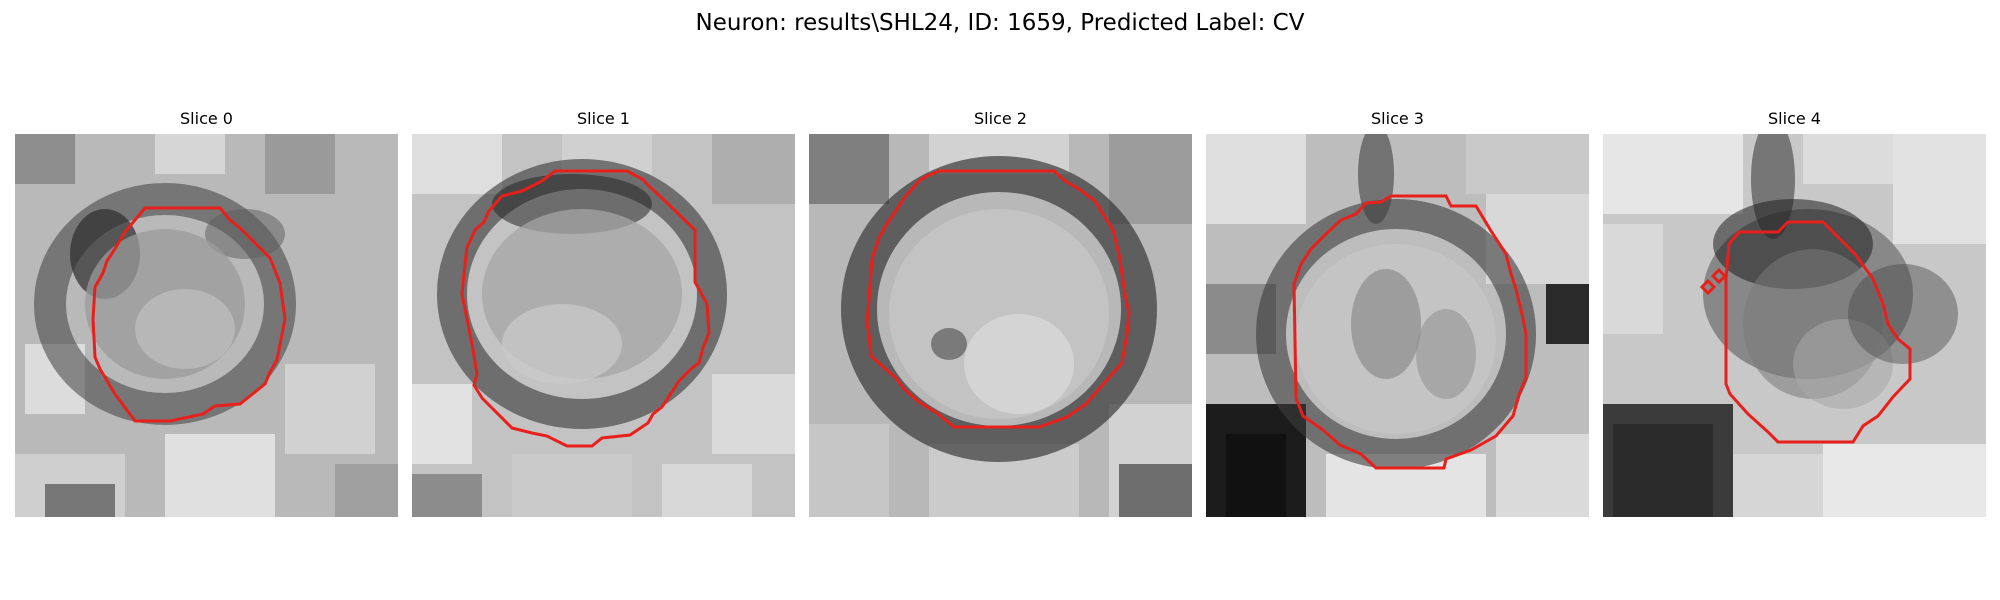 This screenshot has width=2000, height=600. I want to click on slice-title: Slice 2, so click(1000, 118).